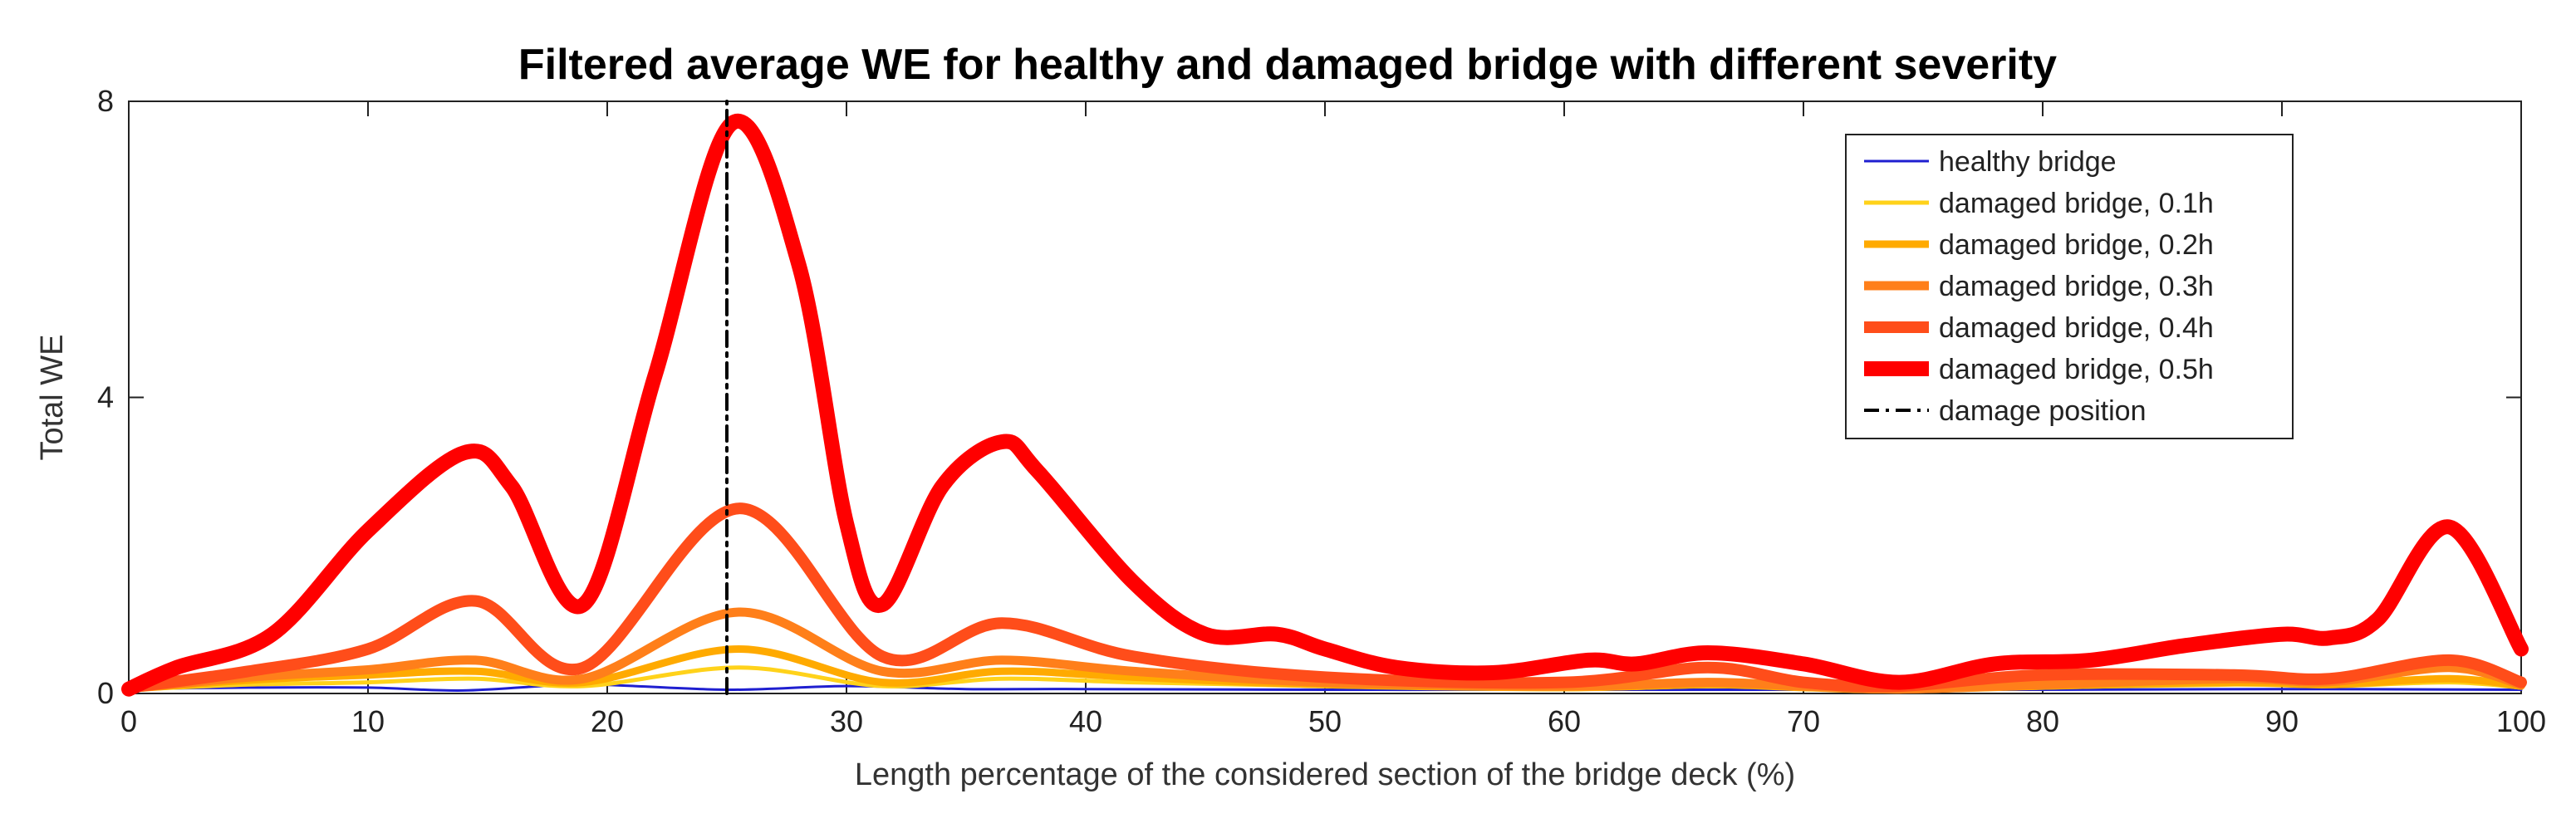  Describe the element at coordinates (105, 693) in the screenshot. I see `y-tick-label: 0` at that location.